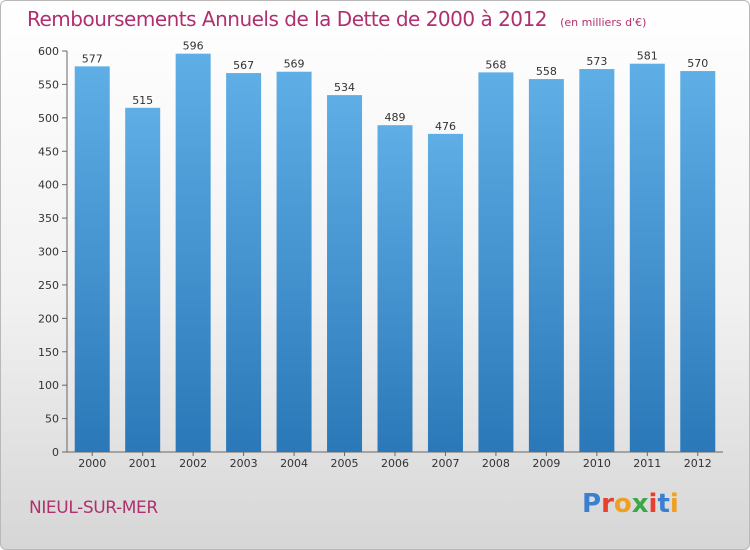  What do you see at coordinates (445, 126) in the screenshot?
I see `data-label: 476` at bounding box center [445, 126].